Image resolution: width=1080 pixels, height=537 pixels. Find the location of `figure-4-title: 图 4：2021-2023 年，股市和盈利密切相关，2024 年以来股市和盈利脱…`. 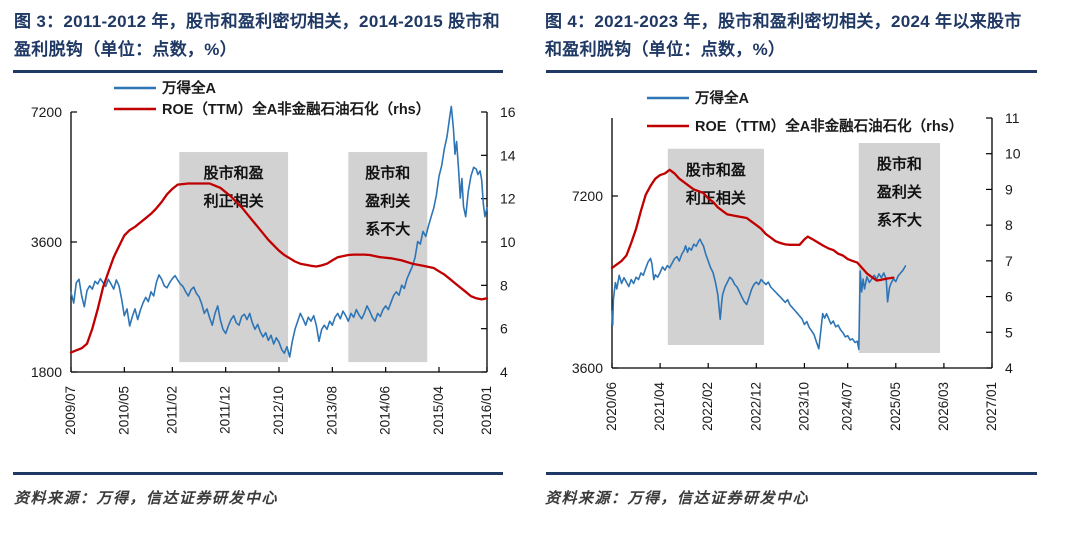

figure-4-title: 图 4：2021-2023 年，股市和盈利密切相关，2024 年以来股市和盈利脱… is located at coordinates (783, 36).